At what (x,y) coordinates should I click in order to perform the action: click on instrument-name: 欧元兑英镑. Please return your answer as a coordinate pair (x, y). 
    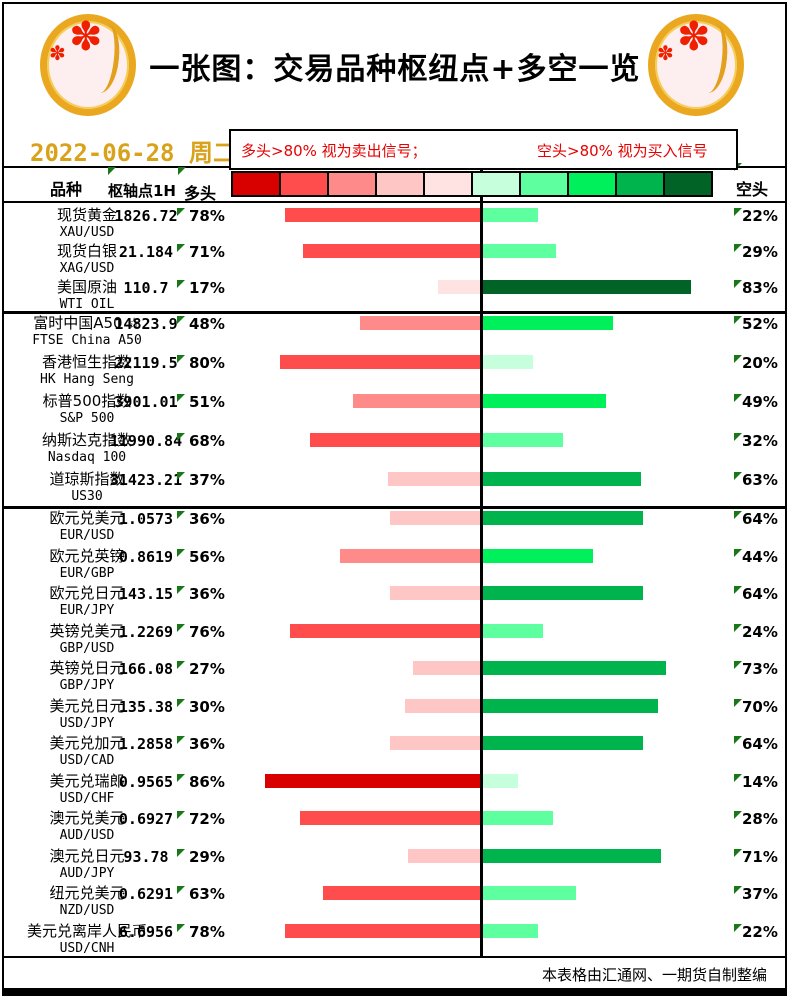
    Looking at the image, I should click on (87, 555).